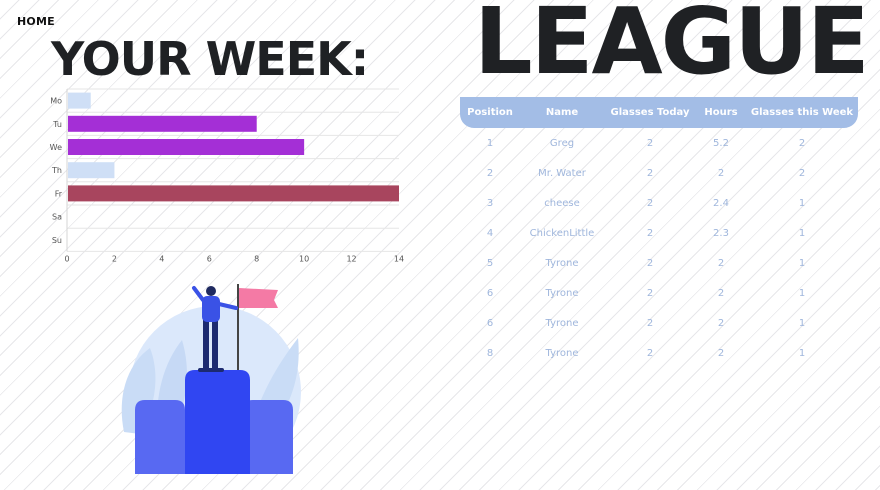  I want to click on table-cell: 5.2, so click(721, 143).